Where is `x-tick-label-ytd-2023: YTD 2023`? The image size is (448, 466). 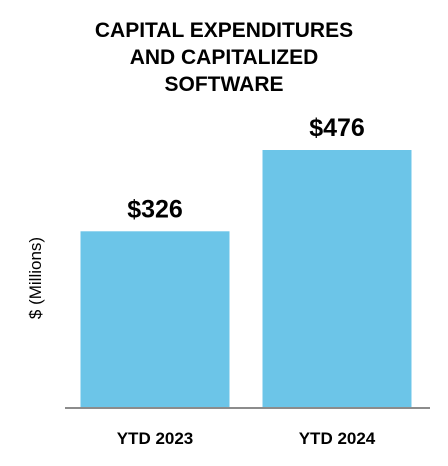 x-tick-label-ytd-2023: YTD 2023 is located at coordinates (155, 438).